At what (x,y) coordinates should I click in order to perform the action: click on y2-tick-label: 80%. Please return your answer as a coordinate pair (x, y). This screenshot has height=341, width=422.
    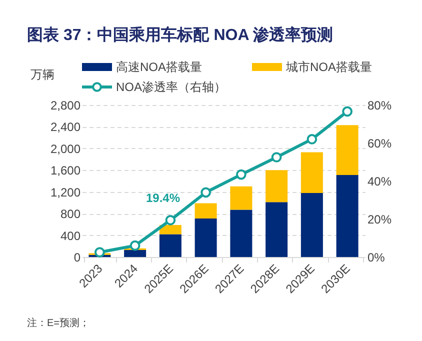
    Looking at the image, I should click on (380, 105).